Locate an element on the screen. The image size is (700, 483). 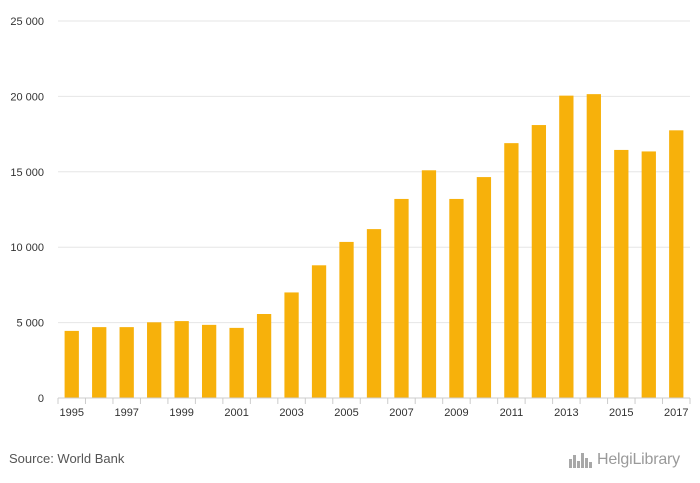
bar-1998 is located at coordinates (154, 360).